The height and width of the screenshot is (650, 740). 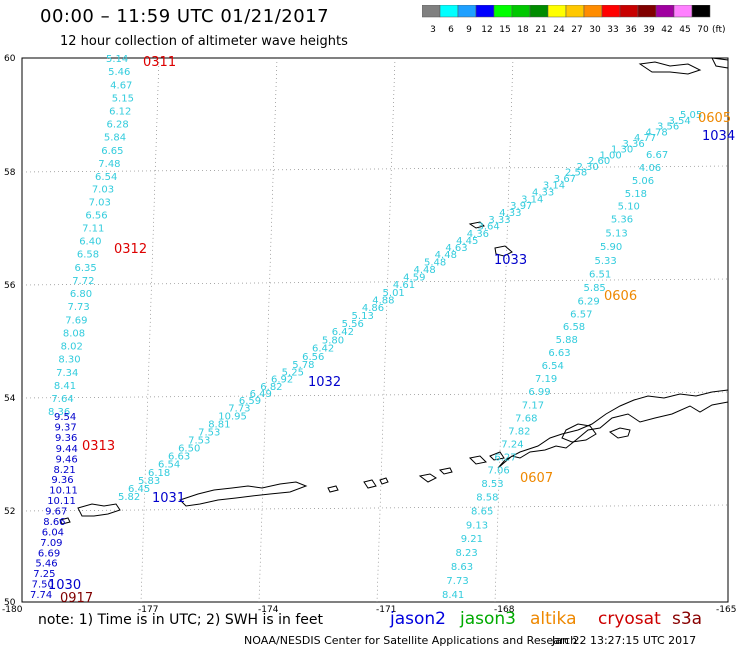 I want to click on wave-height-value: 4.36, so click(x=478, y=234).